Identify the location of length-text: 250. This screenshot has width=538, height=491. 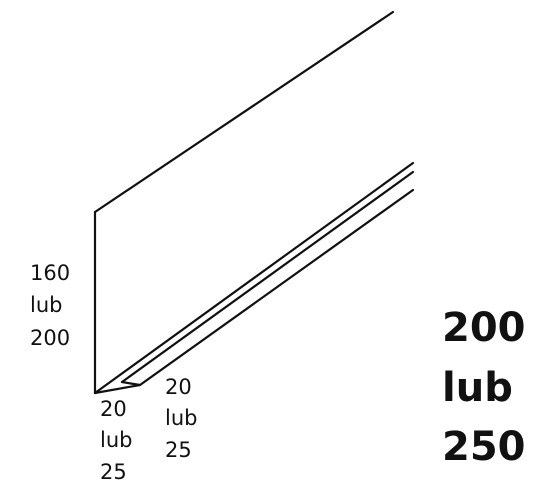
(484, 447).